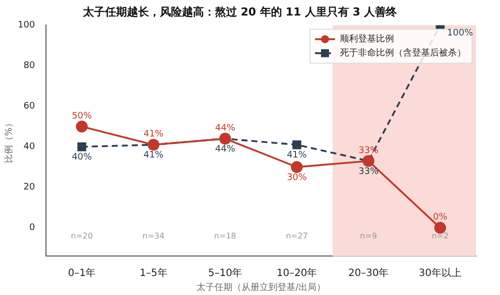 The image size is (500, 295). What do you see at coordinates (30, 66) in the screenshot?
I see `y-tick-label: 80` at bounding box center [30, 66].